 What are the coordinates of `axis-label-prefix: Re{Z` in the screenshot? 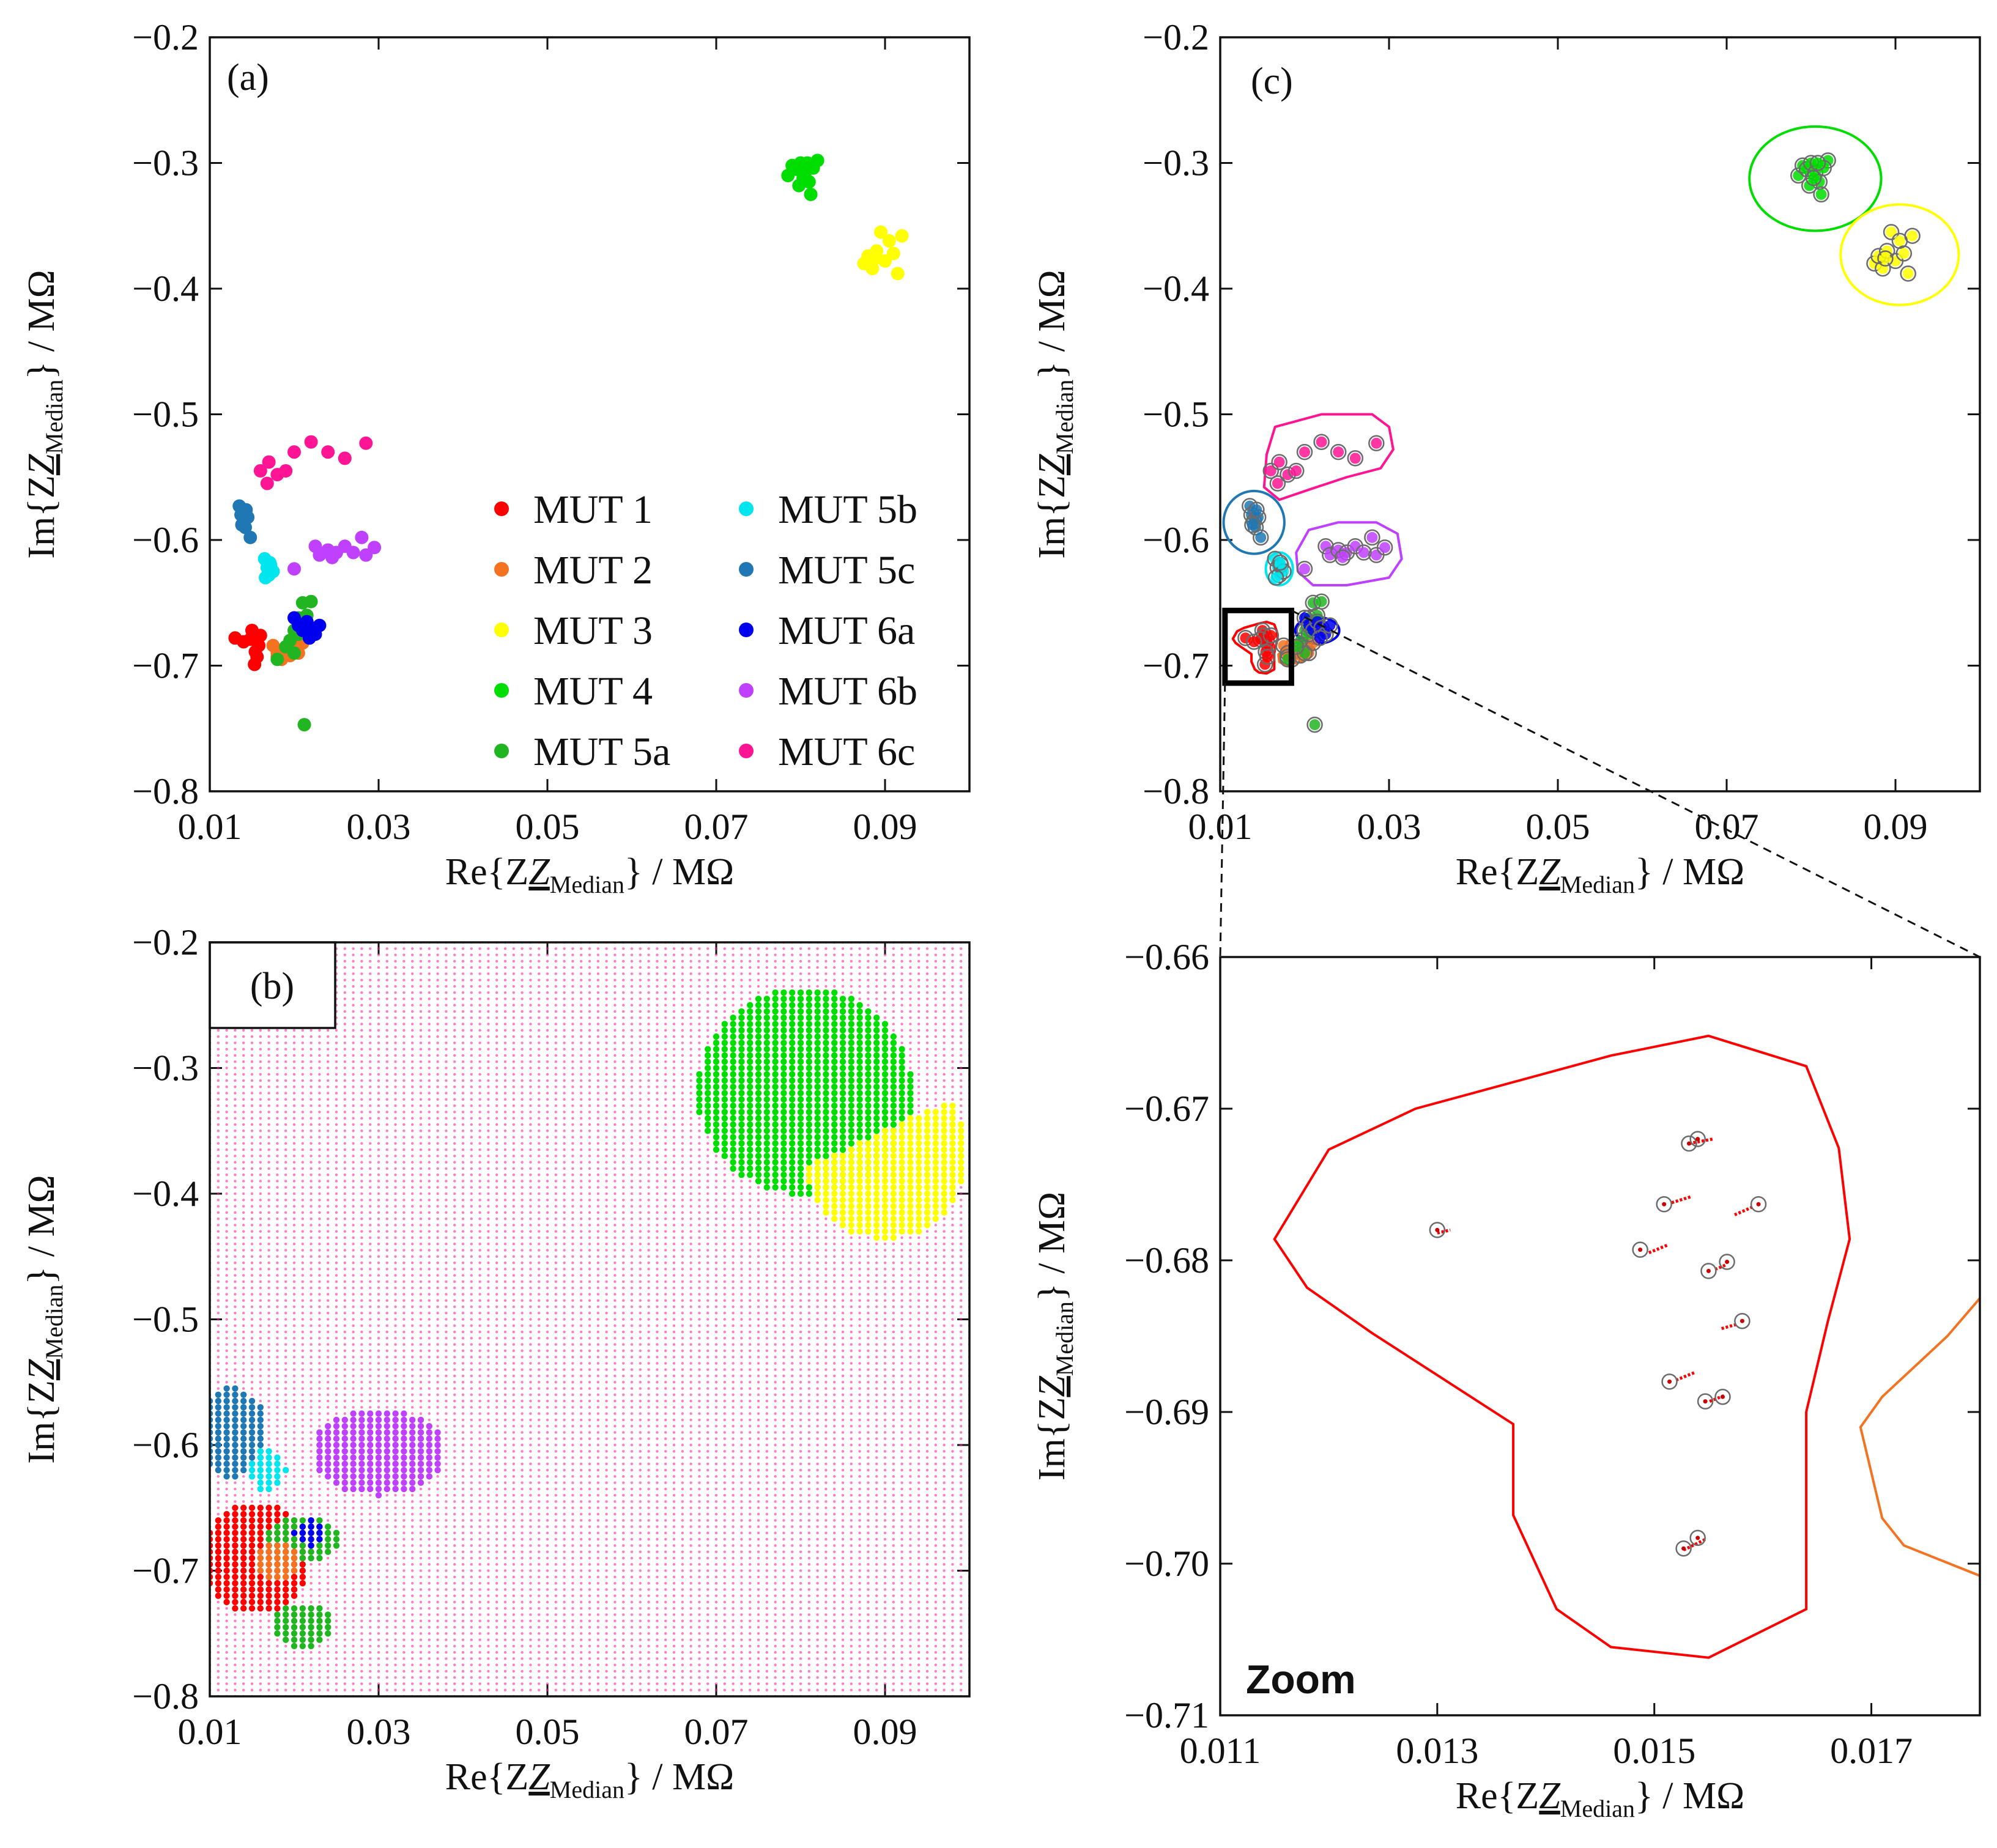 It's located at (487, 872).